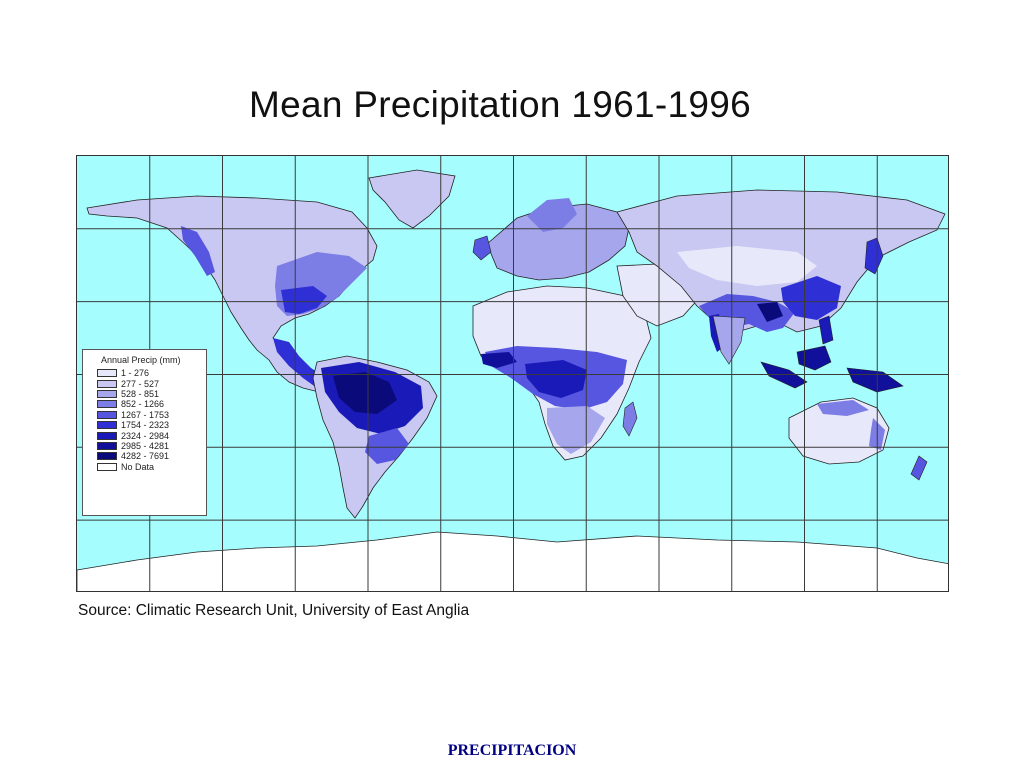 This screenshot has height=768, width=1024. I want to click on legend-label: 1754 - 2323, so click(145, 425).